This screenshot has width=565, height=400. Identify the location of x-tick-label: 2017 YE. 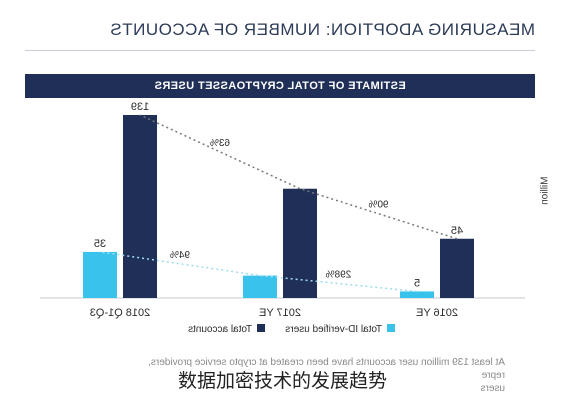
(280, 313).